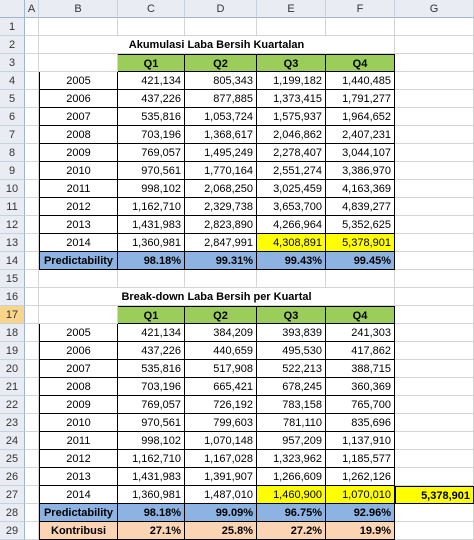 The width and height of the screenshot is (474, 540). What do you see at coordinates (221, 171) in the screenshot?
I see `table1-cell-d9: 1,770,164` at bounding box center [221, 171].